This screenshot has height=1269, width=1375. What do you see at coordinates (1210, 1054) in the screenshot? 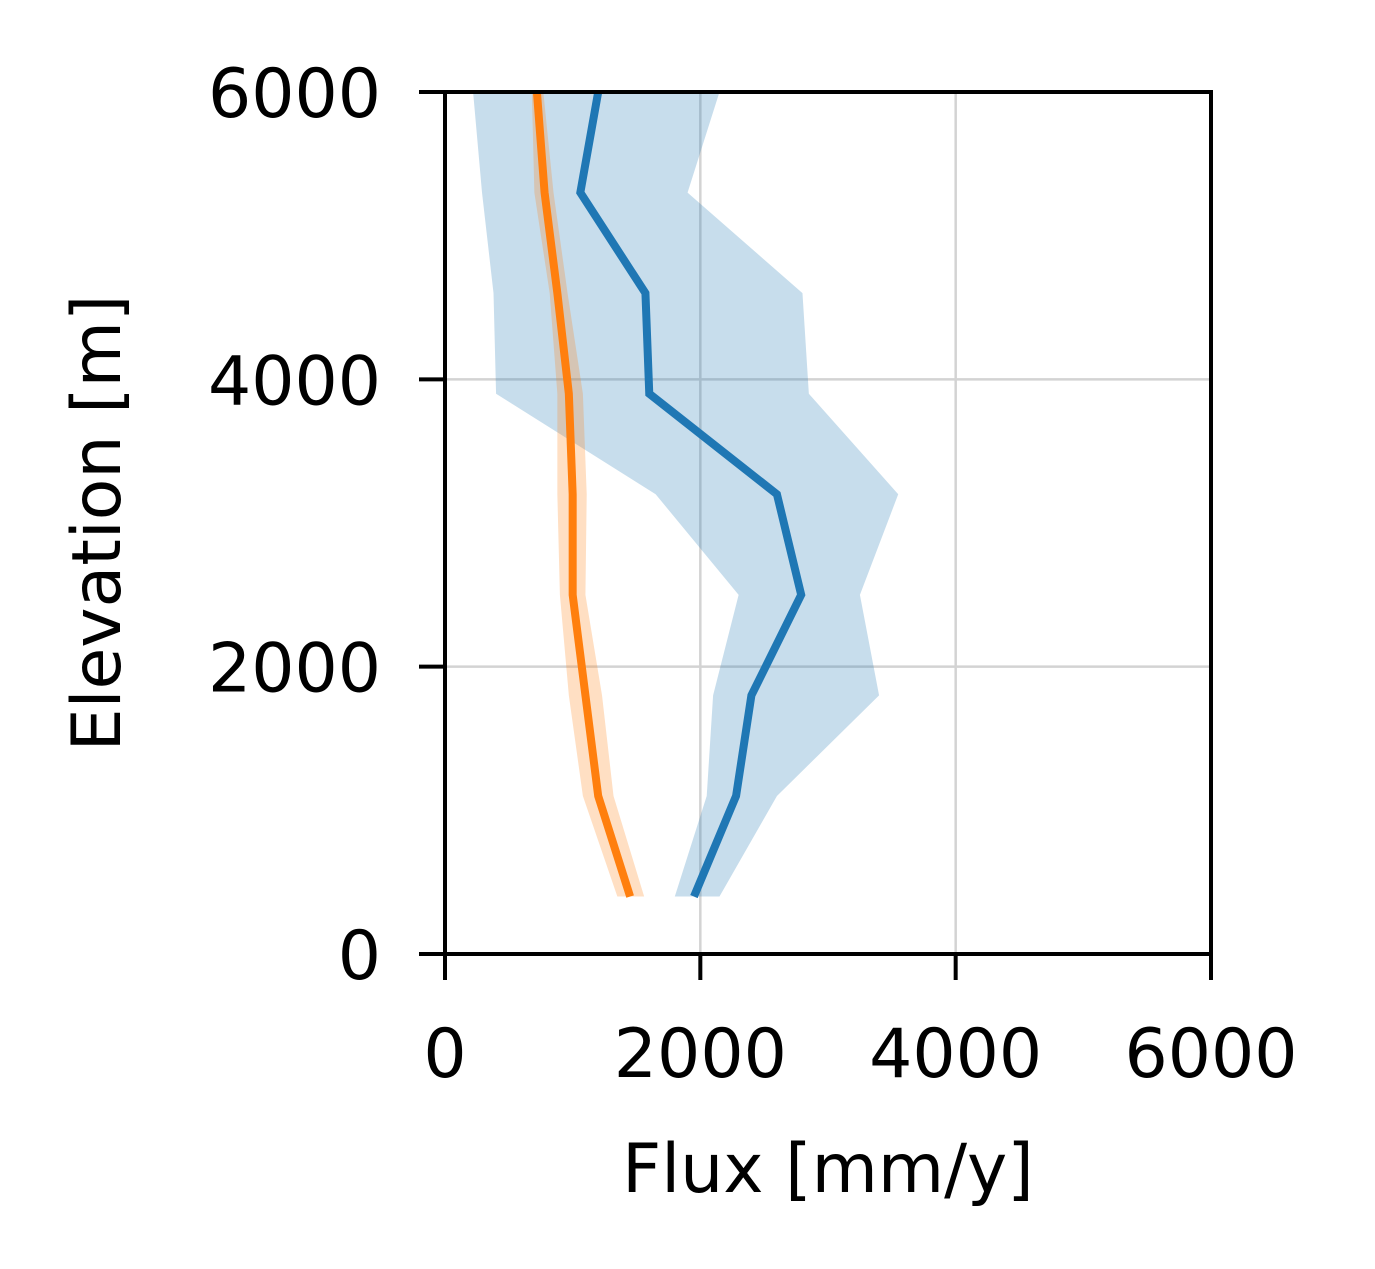
I see `x-tick-label: 6000` at bounding box center [1210, 1054].